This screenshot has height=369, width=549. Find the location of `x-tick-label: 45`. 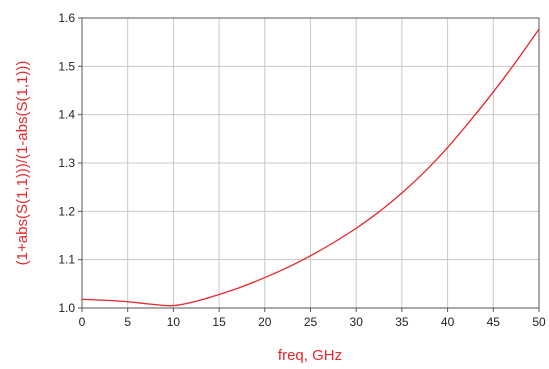

x-tick-label: 45 is located at coordinates (494, 322).